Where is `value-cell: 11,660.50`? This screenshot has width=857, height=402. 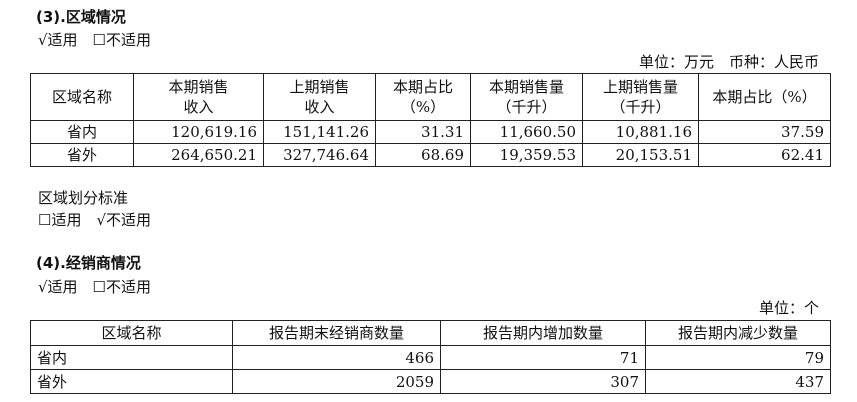 value-cell: 11,660.50 is located at coordinates (526, 132).